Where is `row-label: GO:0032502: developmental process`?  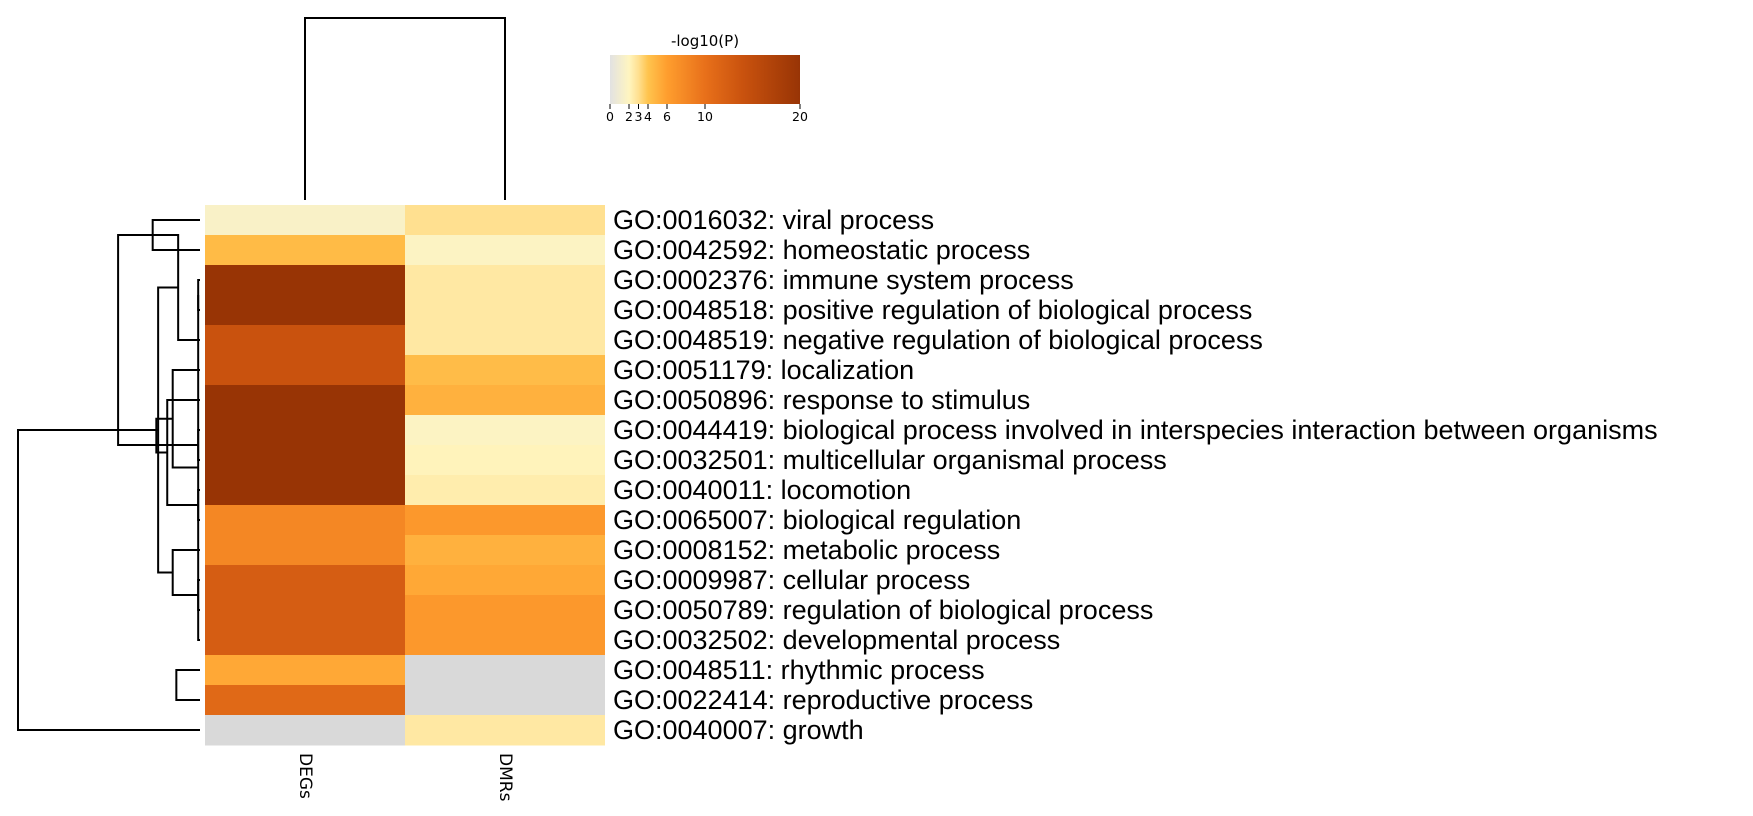
row-label: GO:0032502: developmental process is located at coordinates (836, 640).